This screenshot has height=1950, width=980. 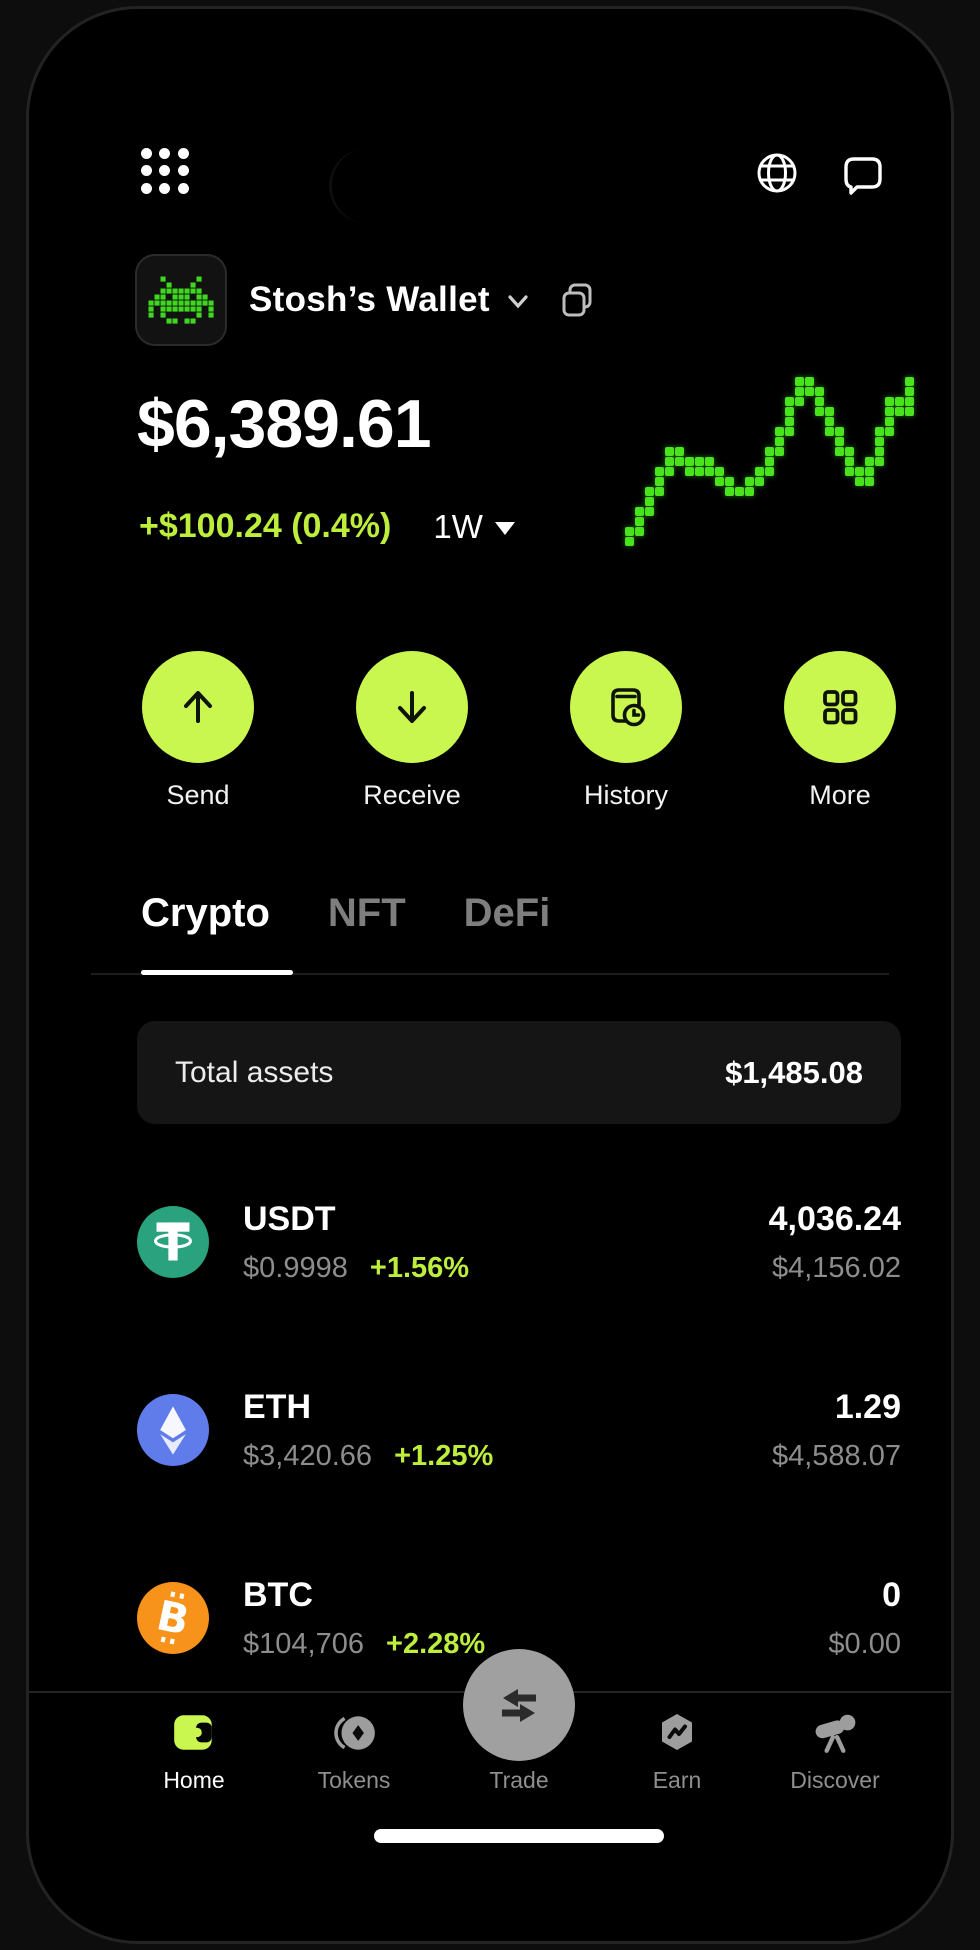 What do you see at coordinates (194, 1733) in the screenshot?
I see `wallet-home-icon` at bounding box center [194, 1733].